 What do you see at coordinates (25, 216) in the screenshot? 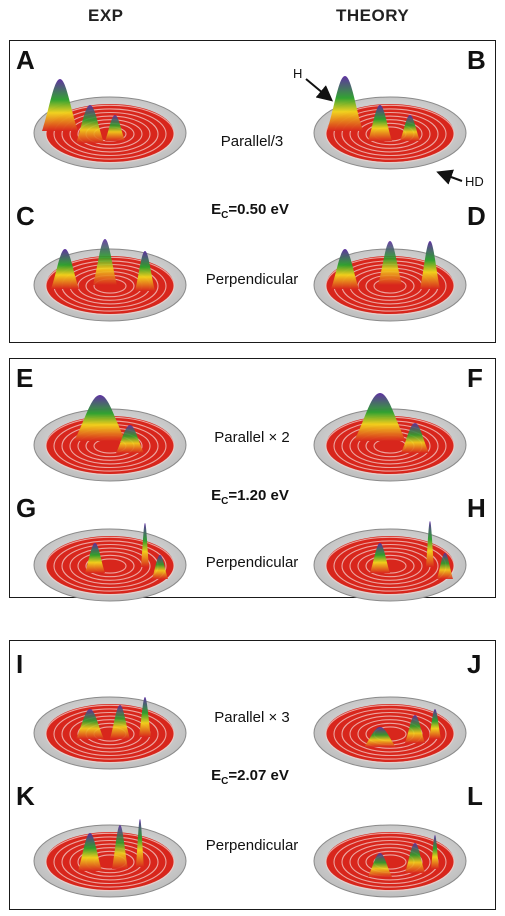
I see `label-C: C` at bounding box center [25, 216].